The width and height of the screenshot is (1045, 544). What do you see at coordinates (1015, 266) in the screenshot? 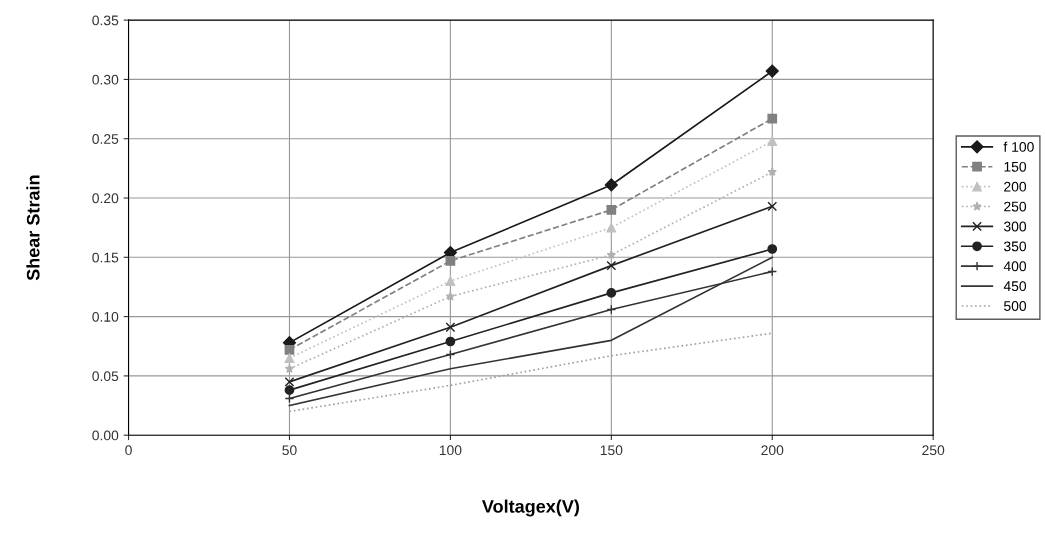
I see `legend-label: 400` at bounding box center [1015, 266].